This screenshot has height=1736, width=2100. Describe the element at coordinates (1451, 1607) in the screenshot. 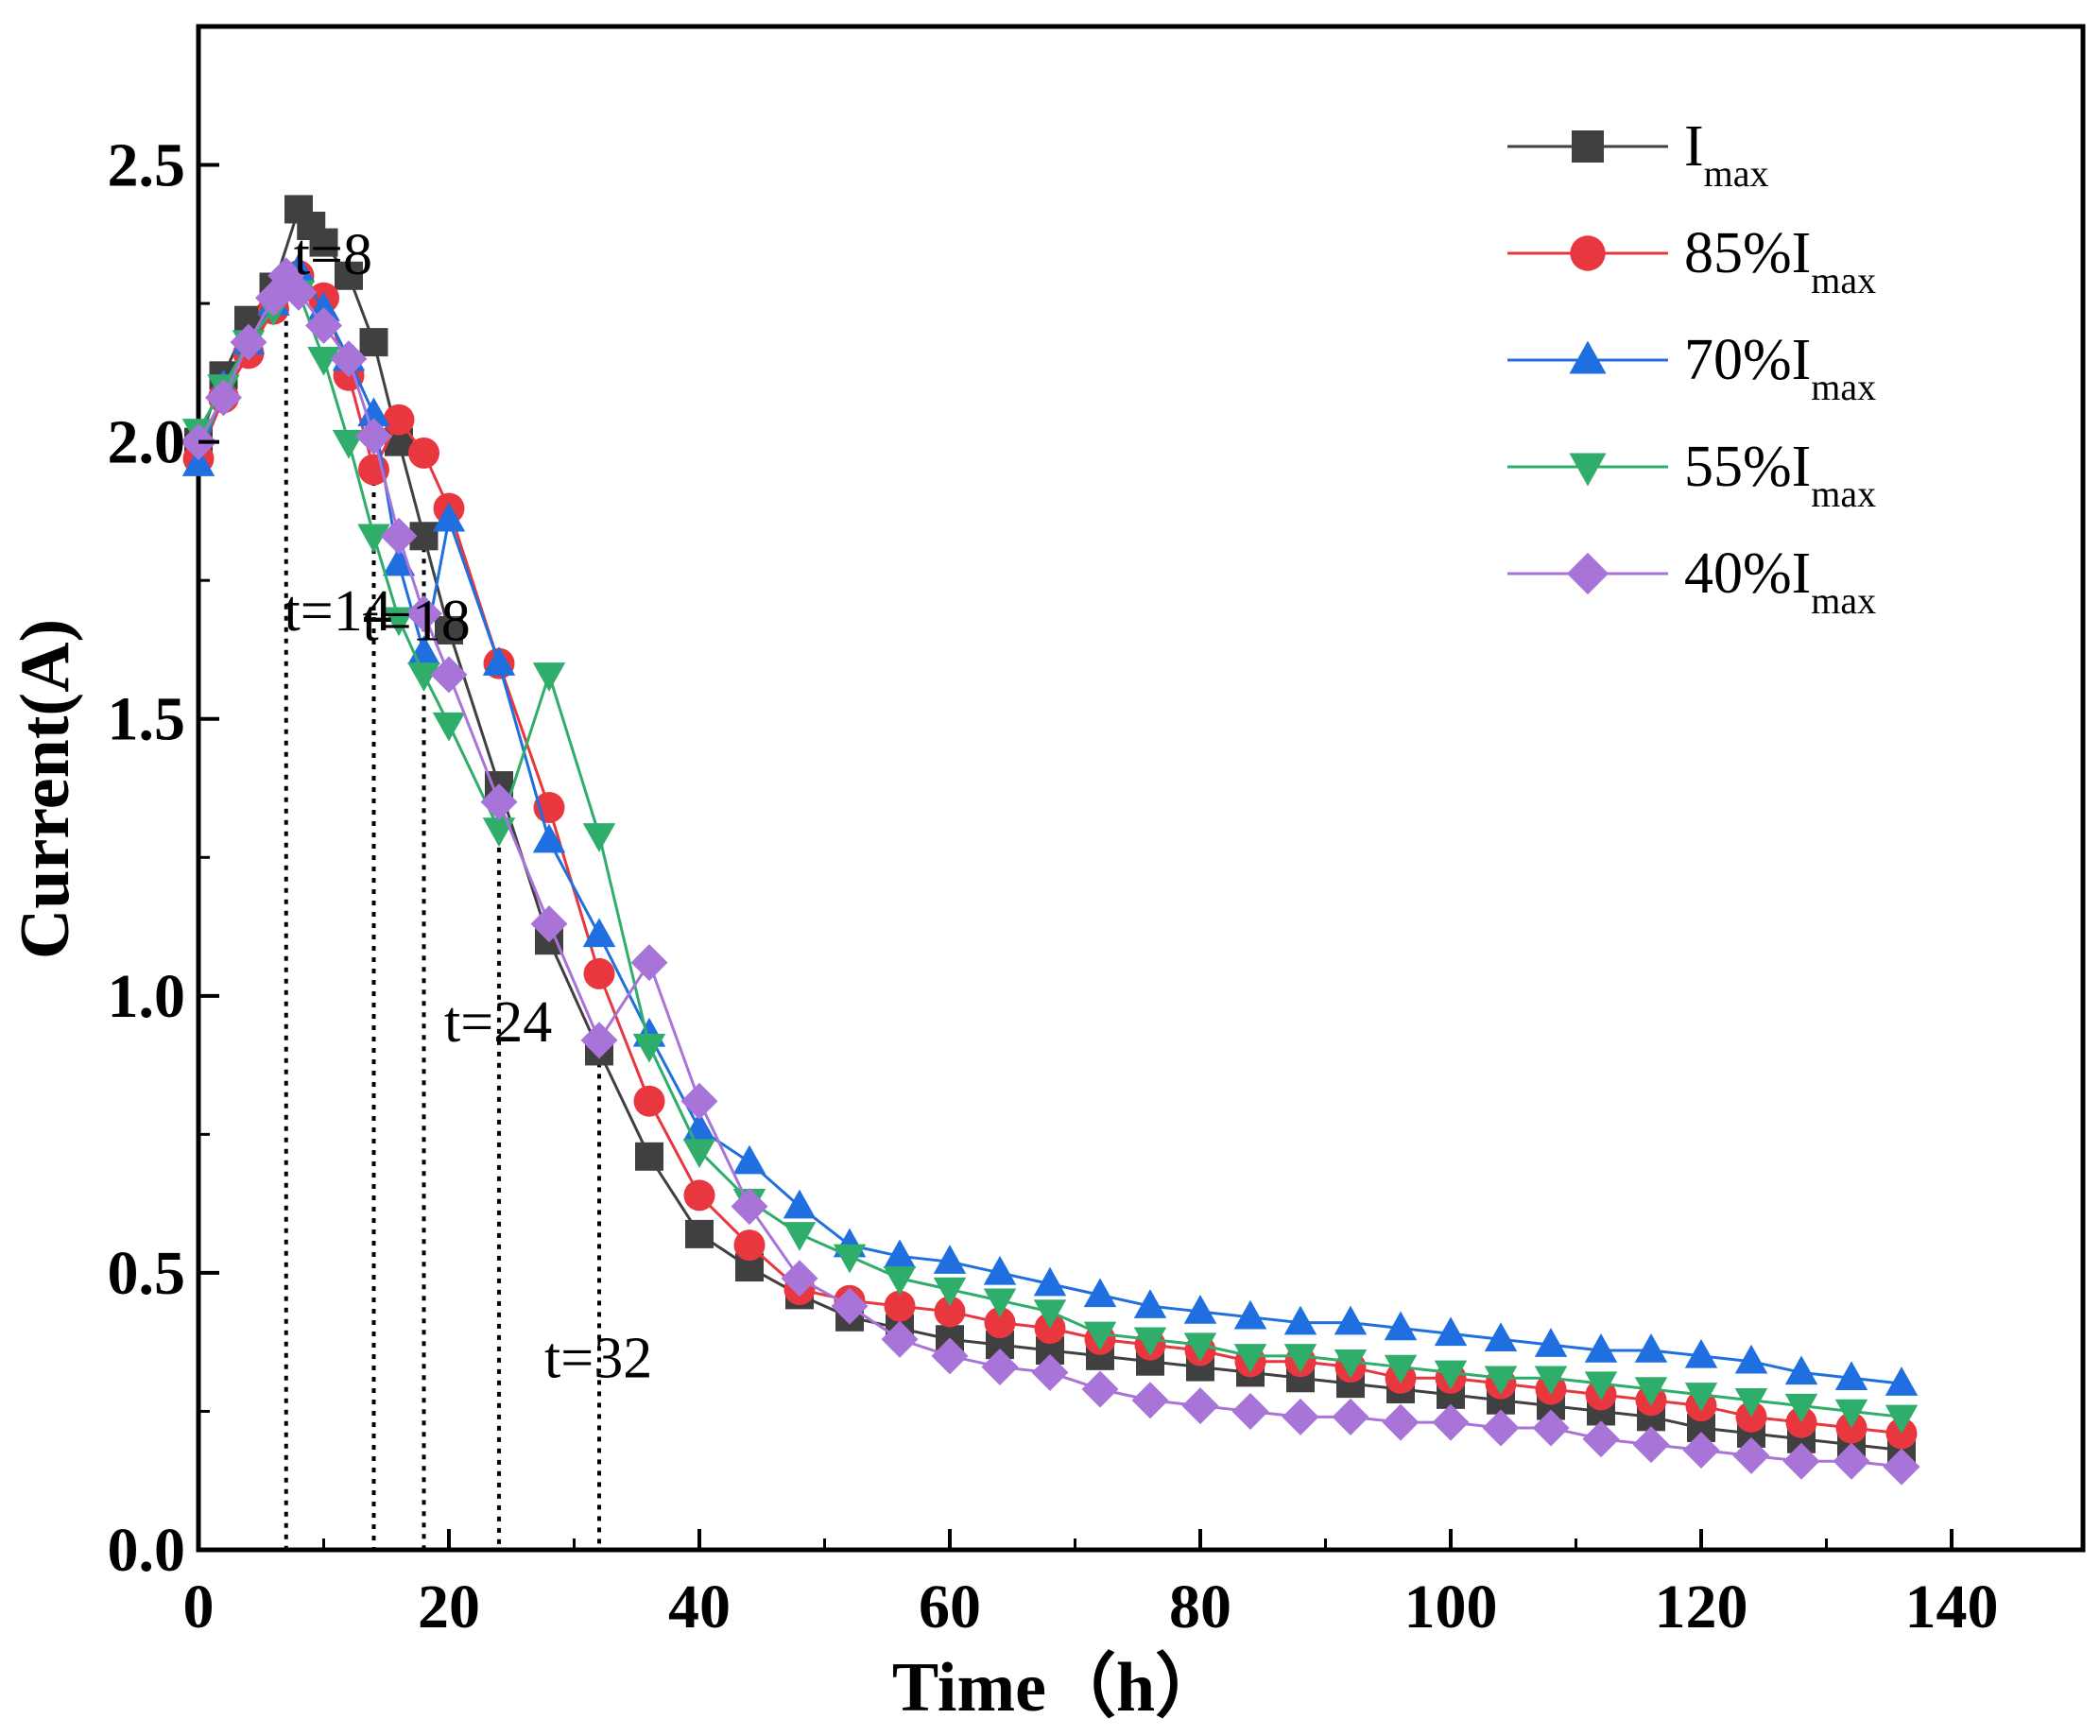

I see `x-tick-label: 100` at that location.